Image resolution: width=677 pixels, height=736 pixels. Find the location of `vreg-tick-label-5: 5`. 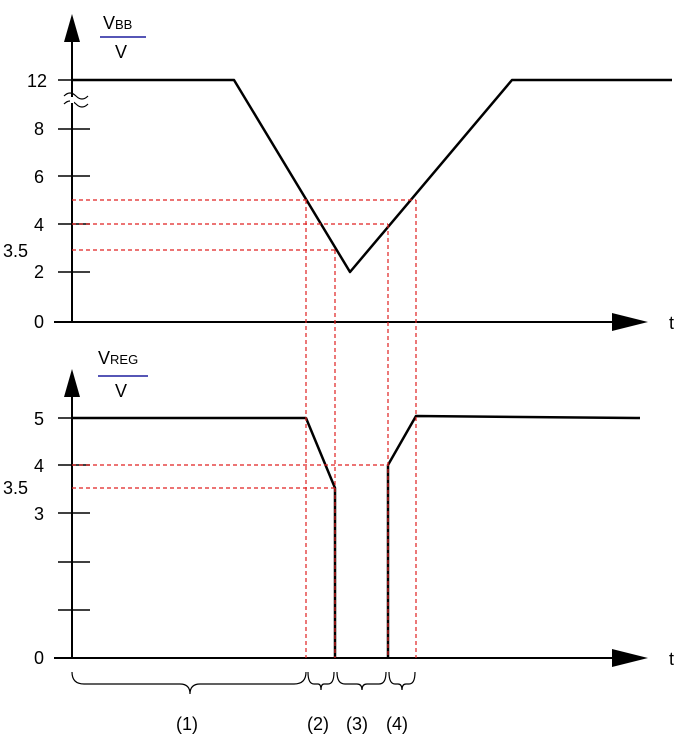

vreg-tick-label-5: 5 is located at coordinates (39, 419).